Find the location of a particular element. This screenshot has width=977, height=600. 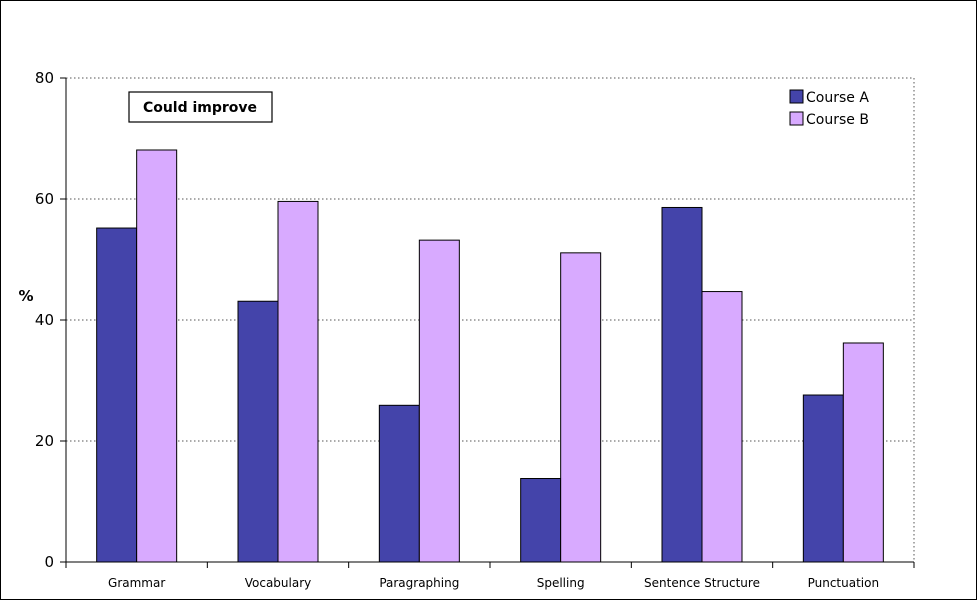

y-tick-label: 0 is located at coordinates (49, 562).